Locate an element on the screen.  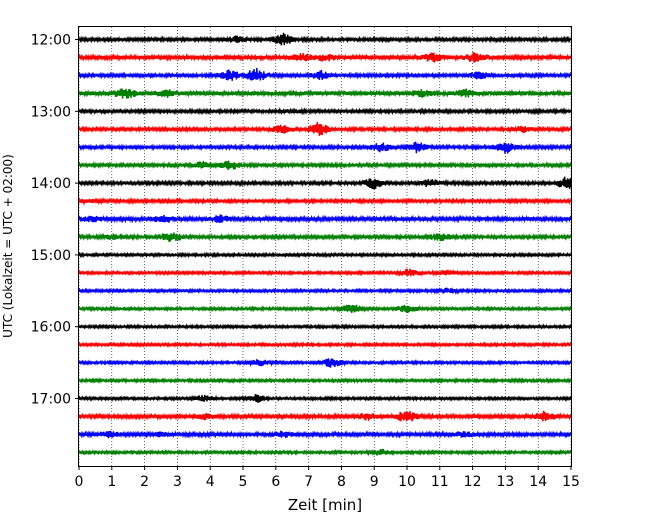
x-tick-label: 14 is located at coordinates (538, 482).